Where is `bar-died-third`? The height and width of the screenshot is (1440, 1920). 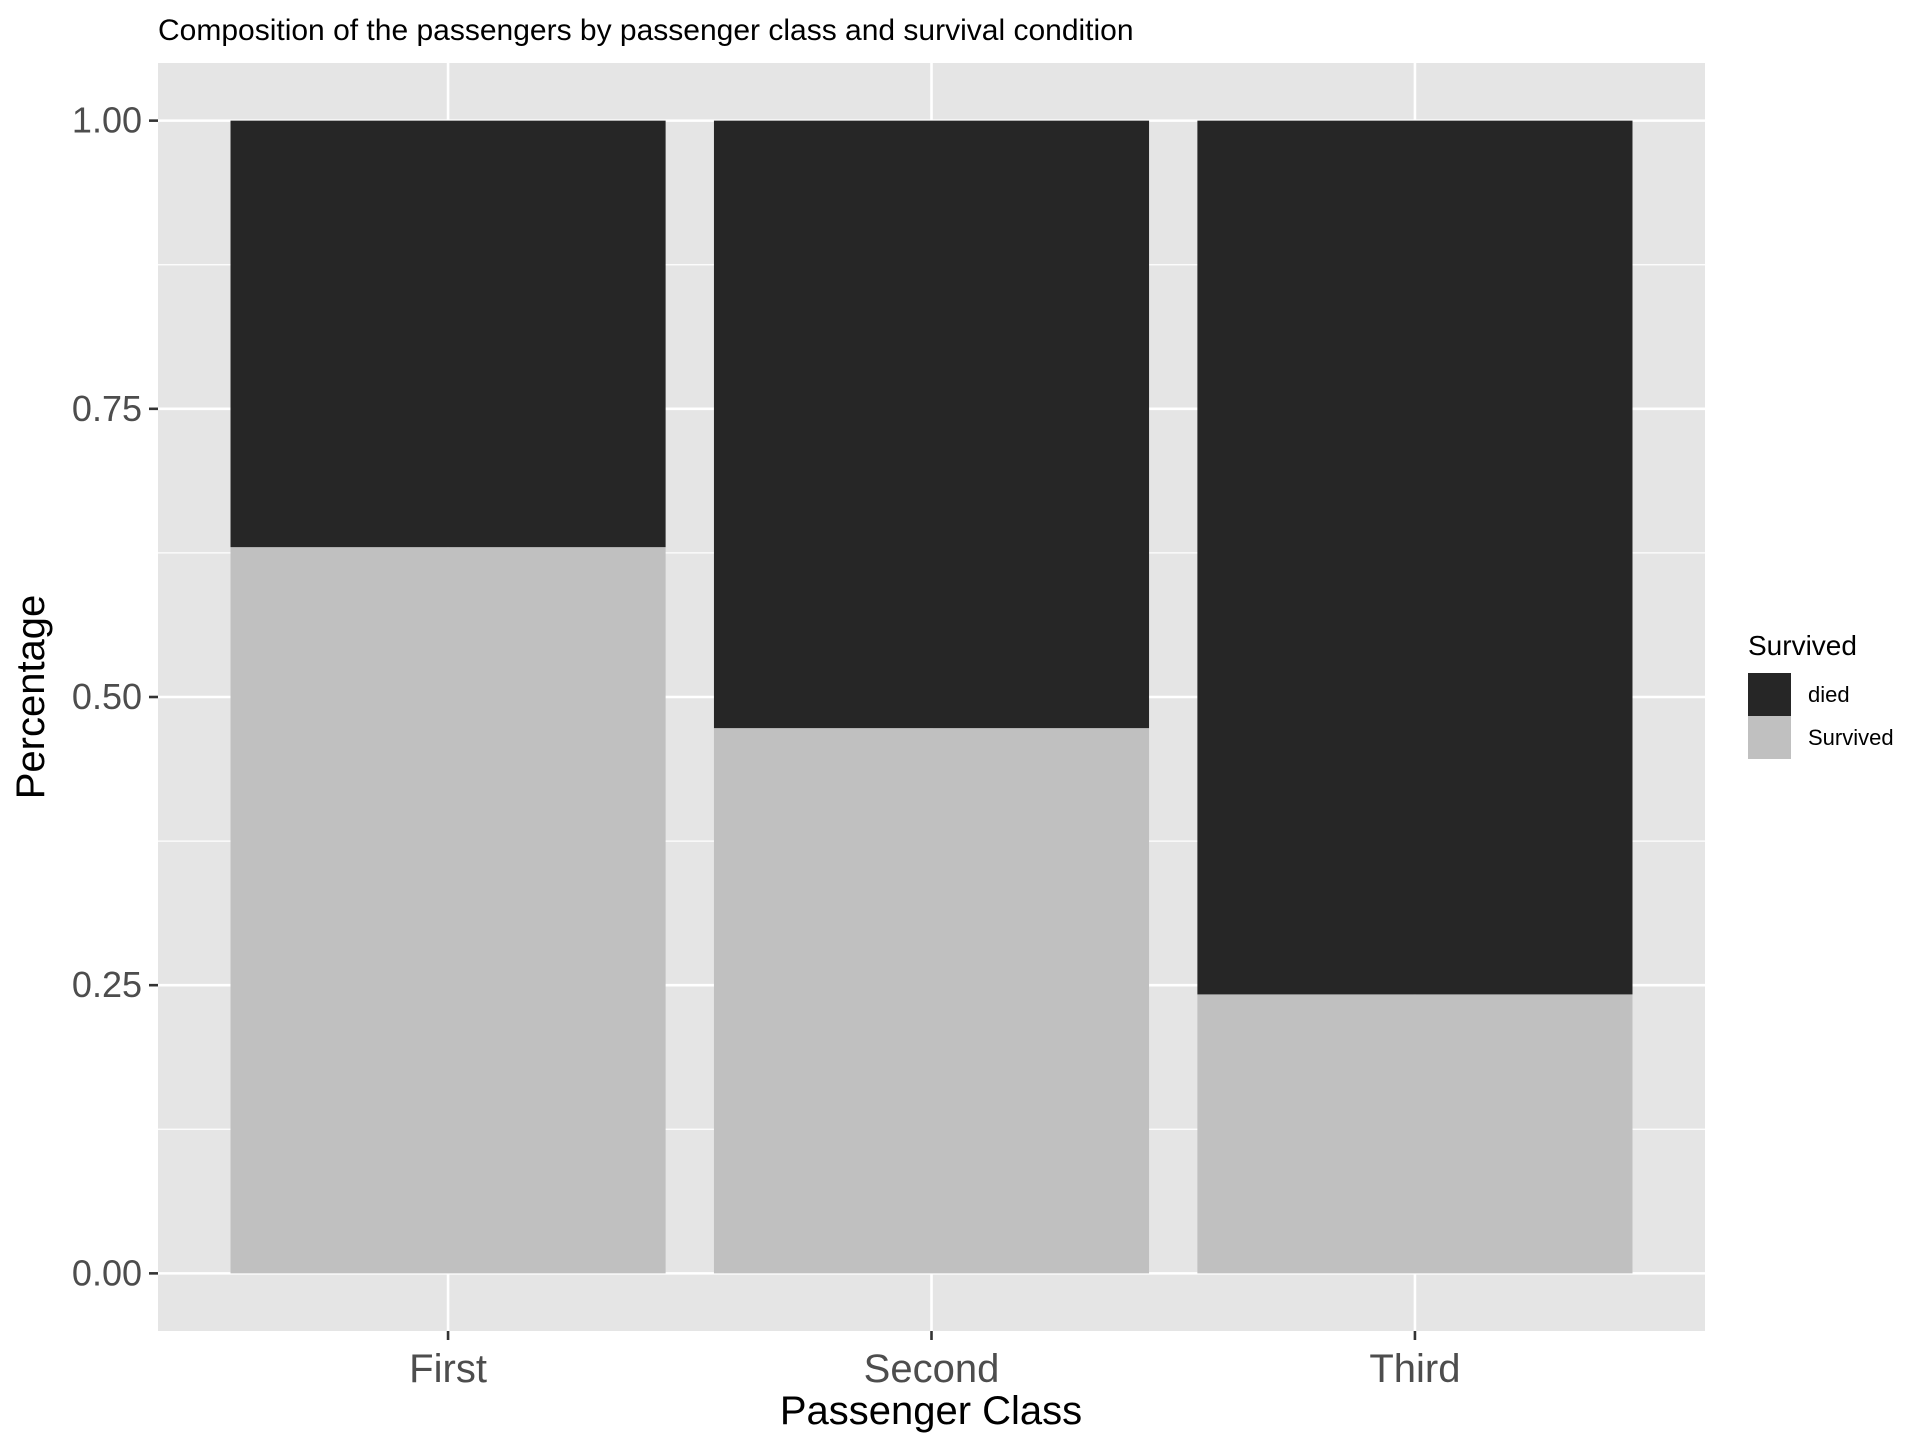
bar-died-third is located at coordinates (1415, 557).